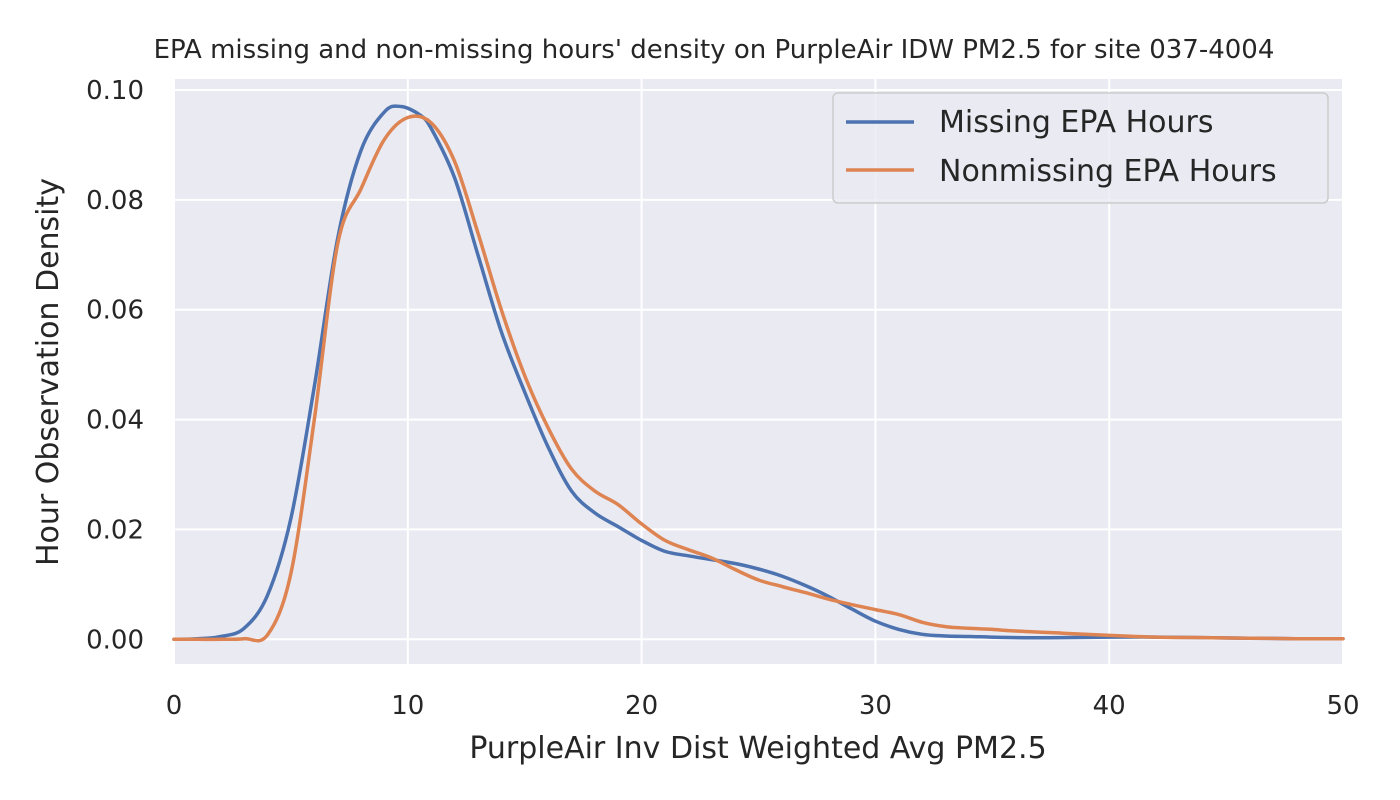 The image size is (1400, 800). I want to click on legend: Missing EPA Hours Nonmissing EPA Hours, so click(1080, 148).